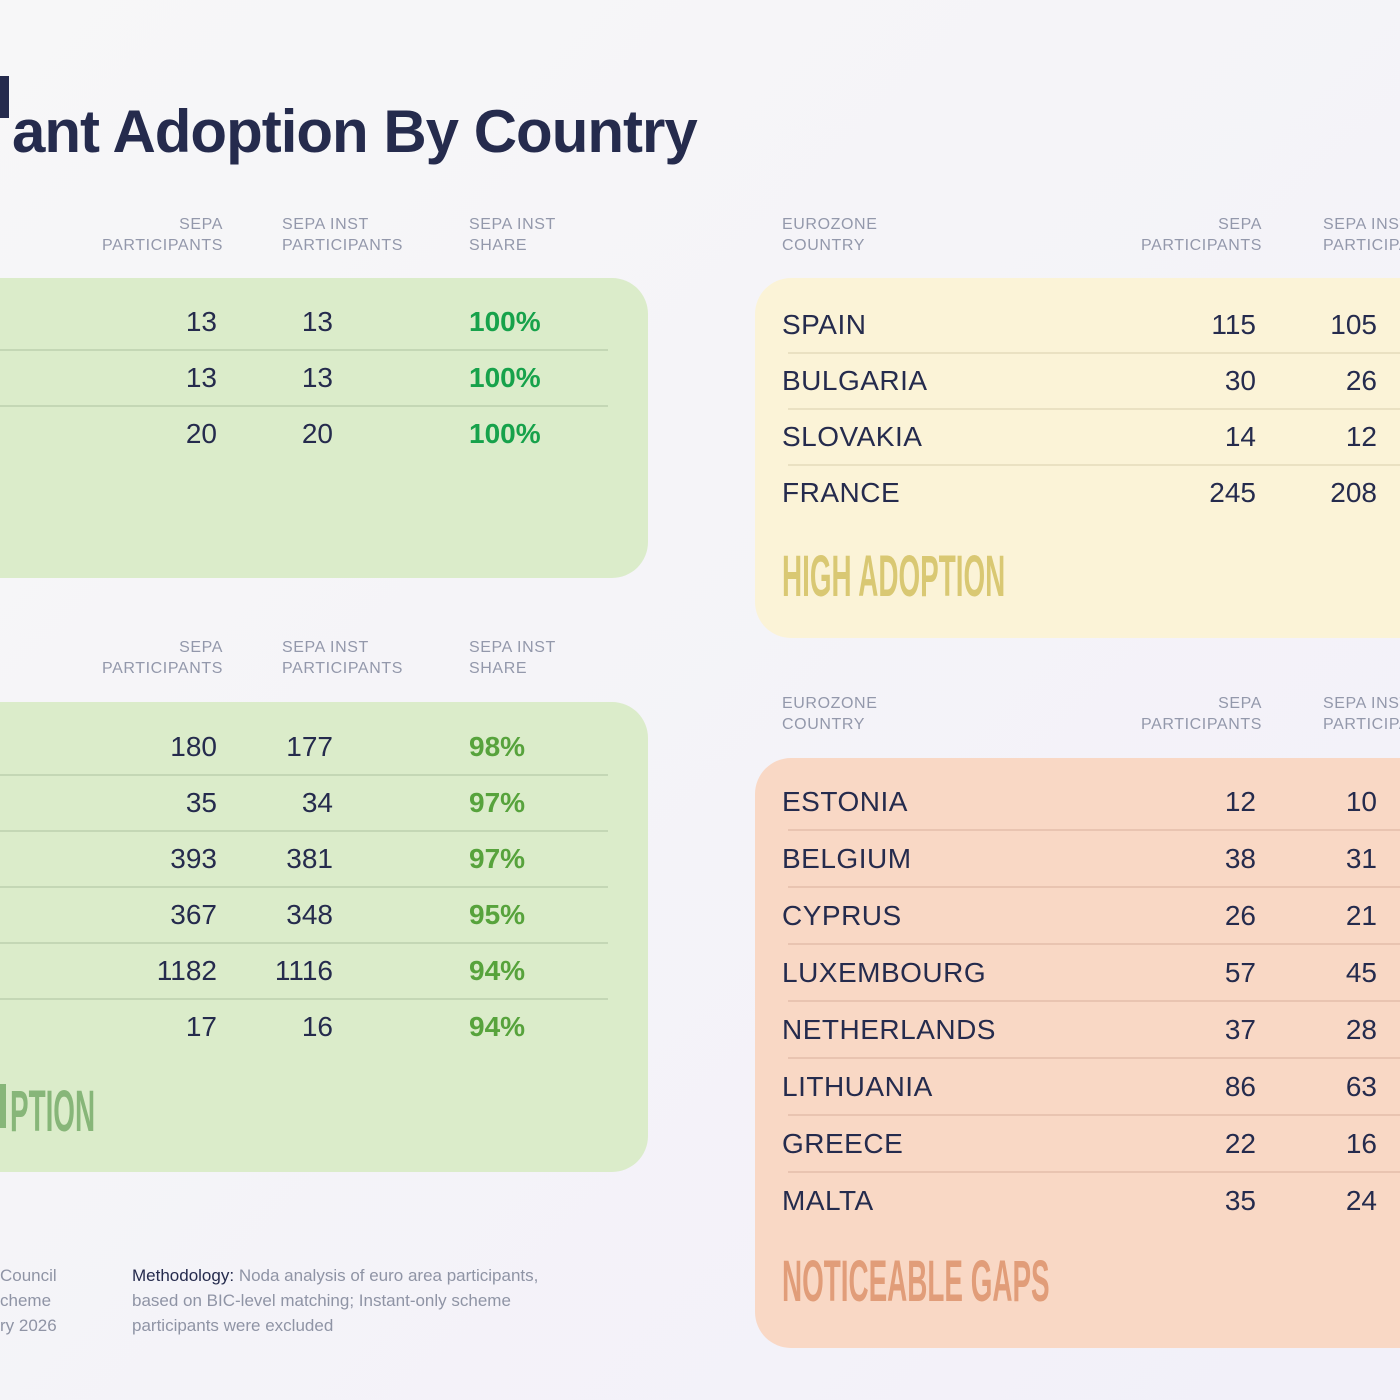  I want to click on header-sepa-inst-participants-top-right: SEPA INST PARTICIPANTS, so click(1361, 235).